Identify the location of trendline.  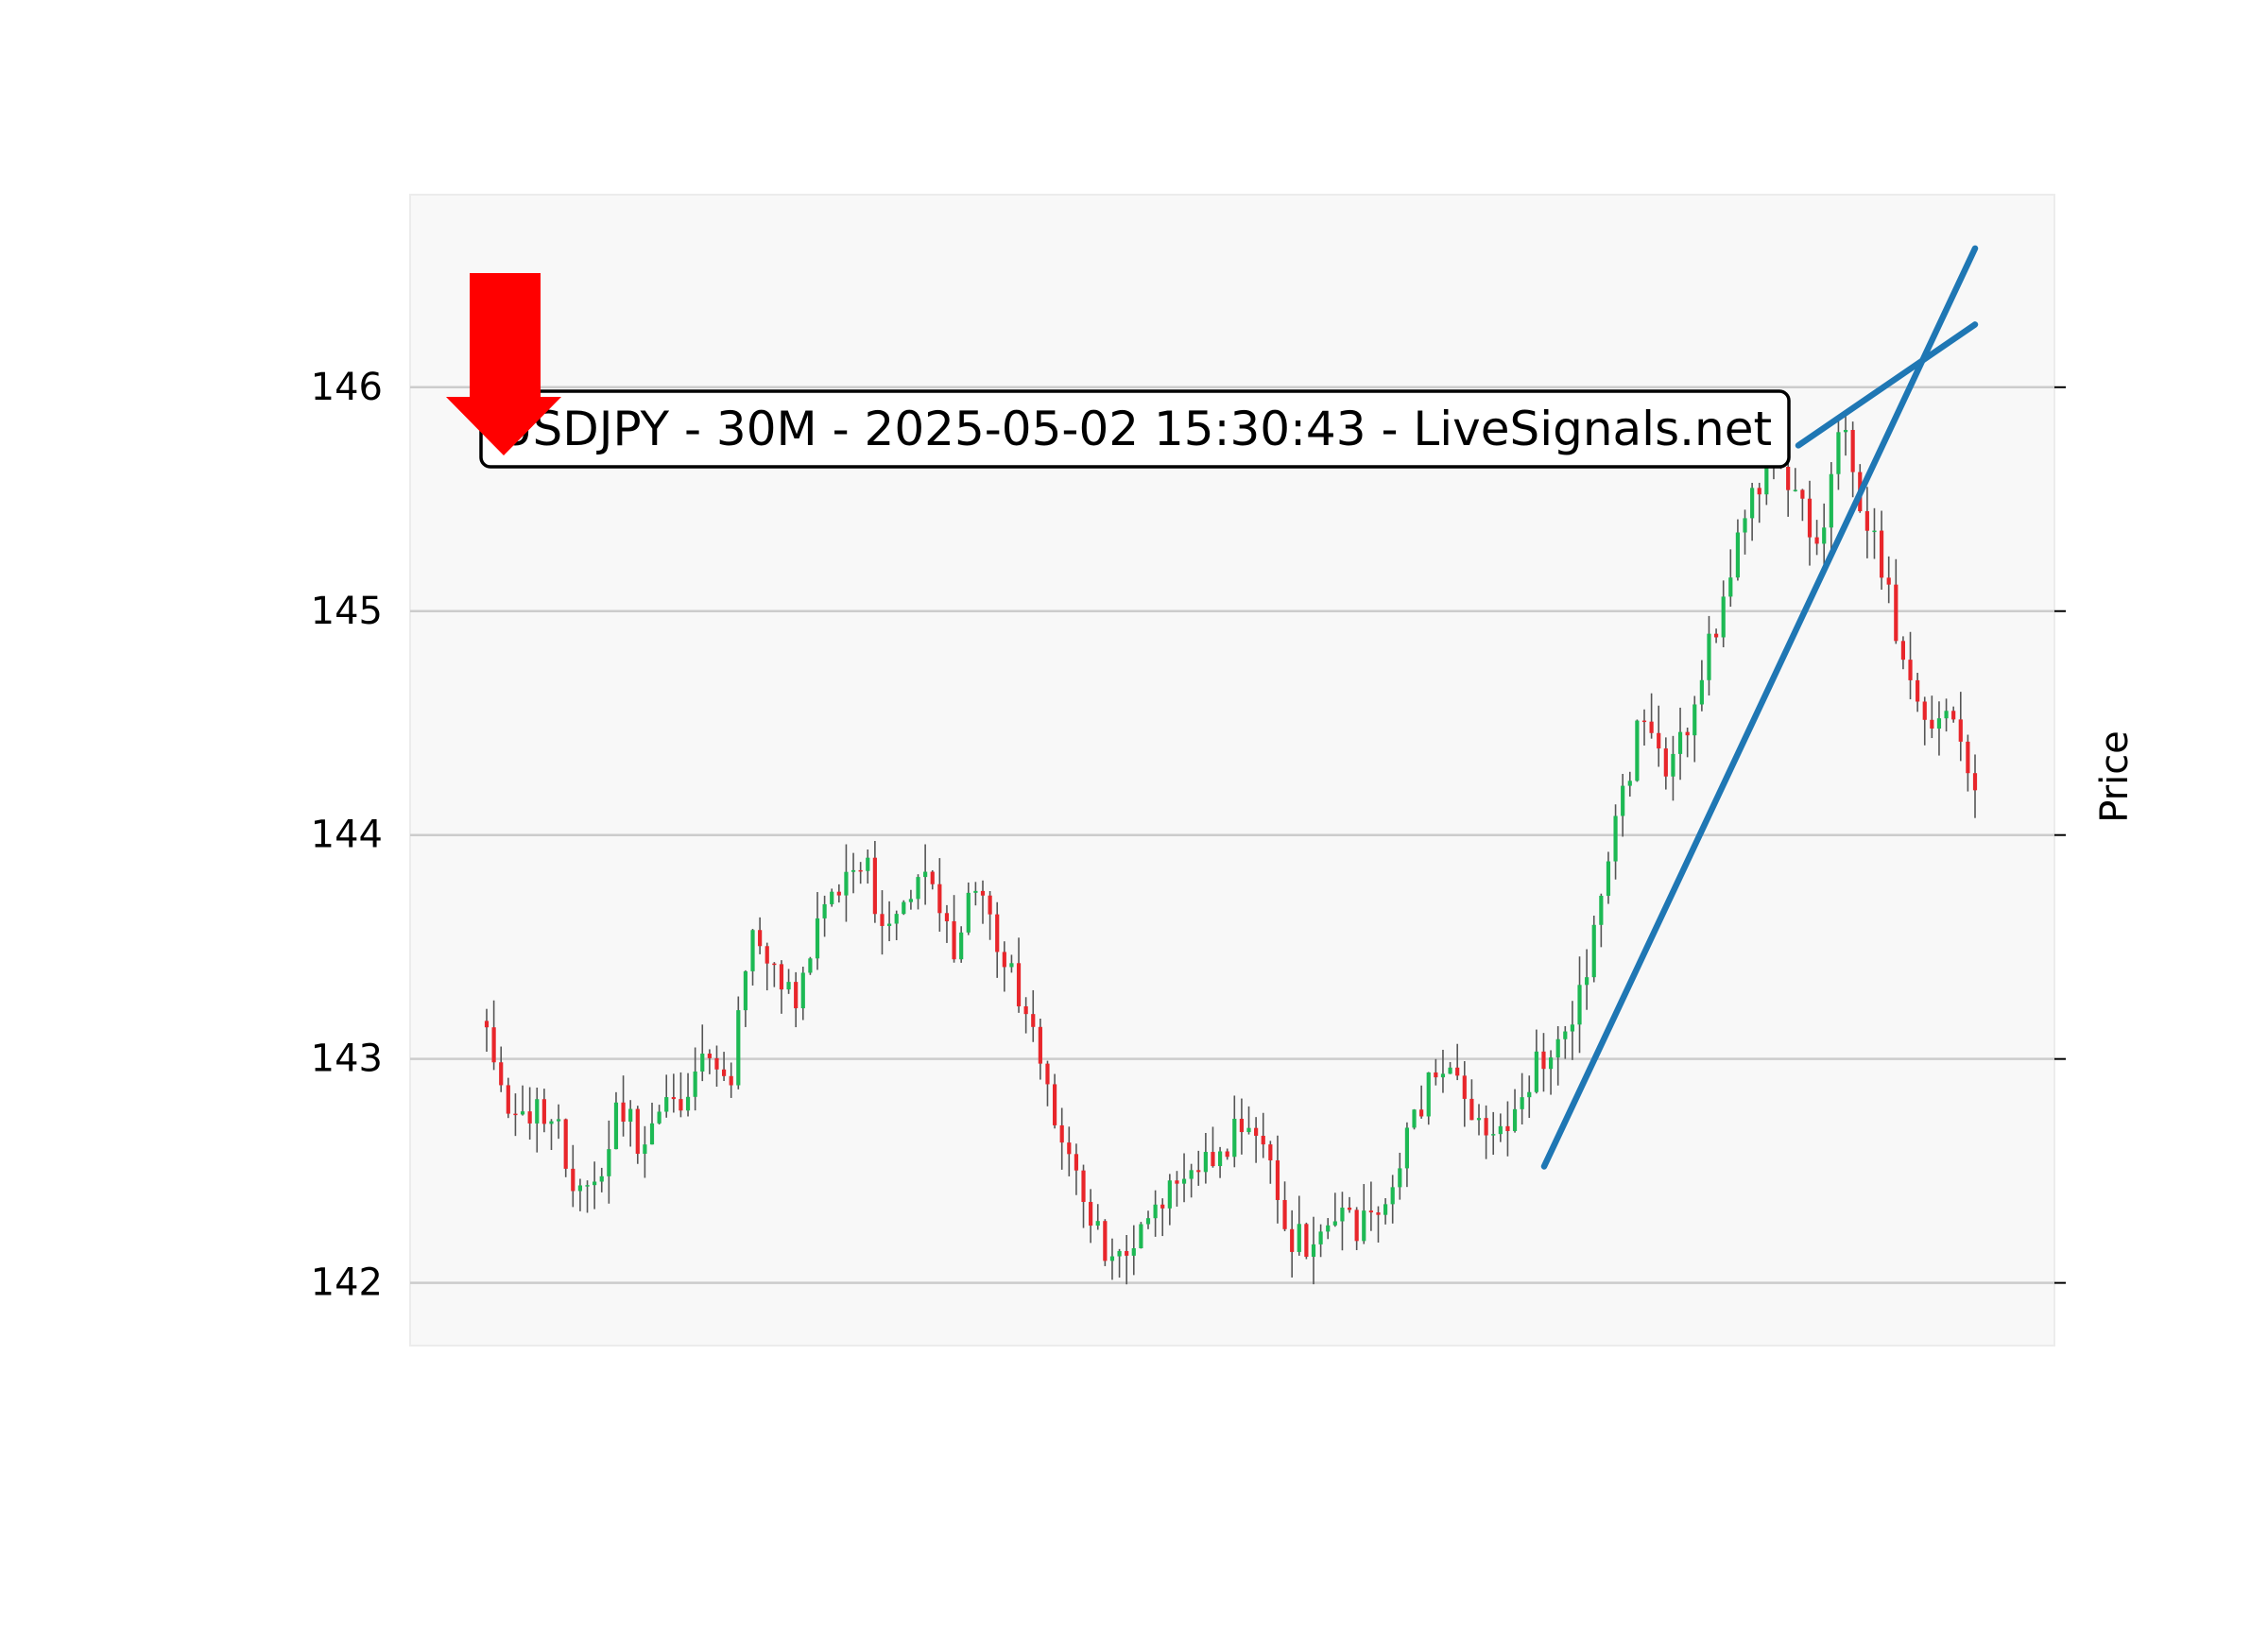
(1759, 708).